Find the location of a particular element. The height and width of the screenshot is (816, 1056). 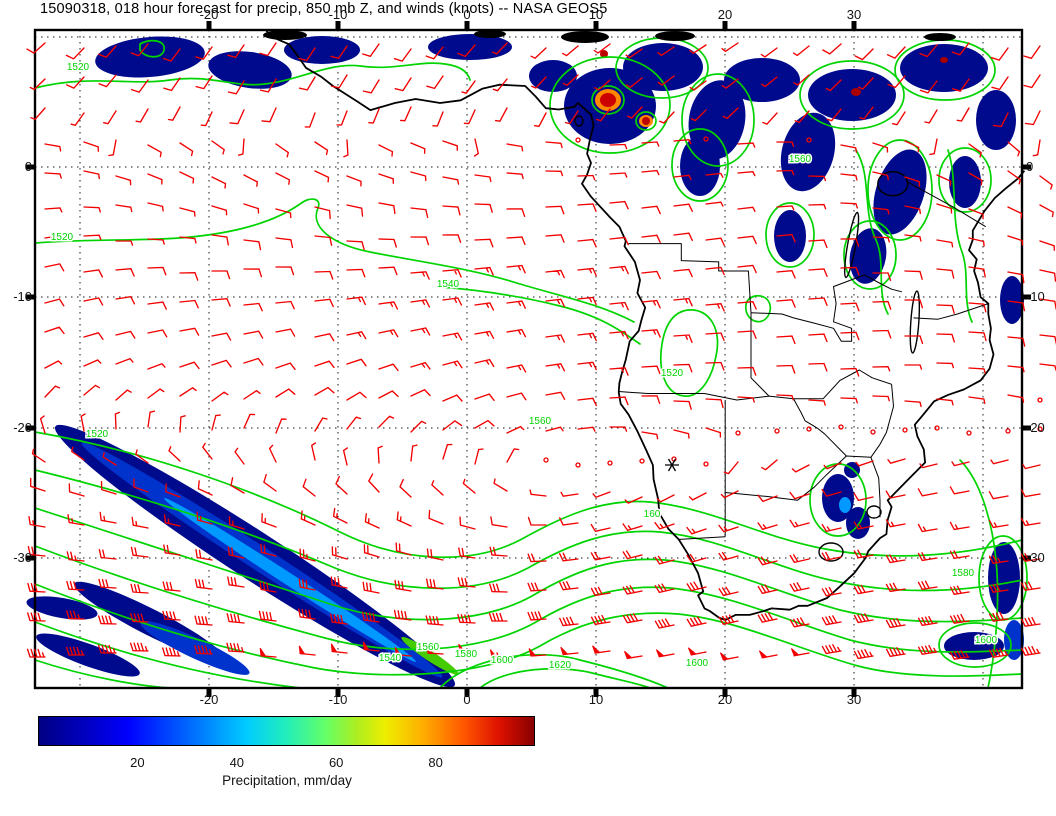

y-axis-tick-label-left: -20 is located at coordinates (22, 427).